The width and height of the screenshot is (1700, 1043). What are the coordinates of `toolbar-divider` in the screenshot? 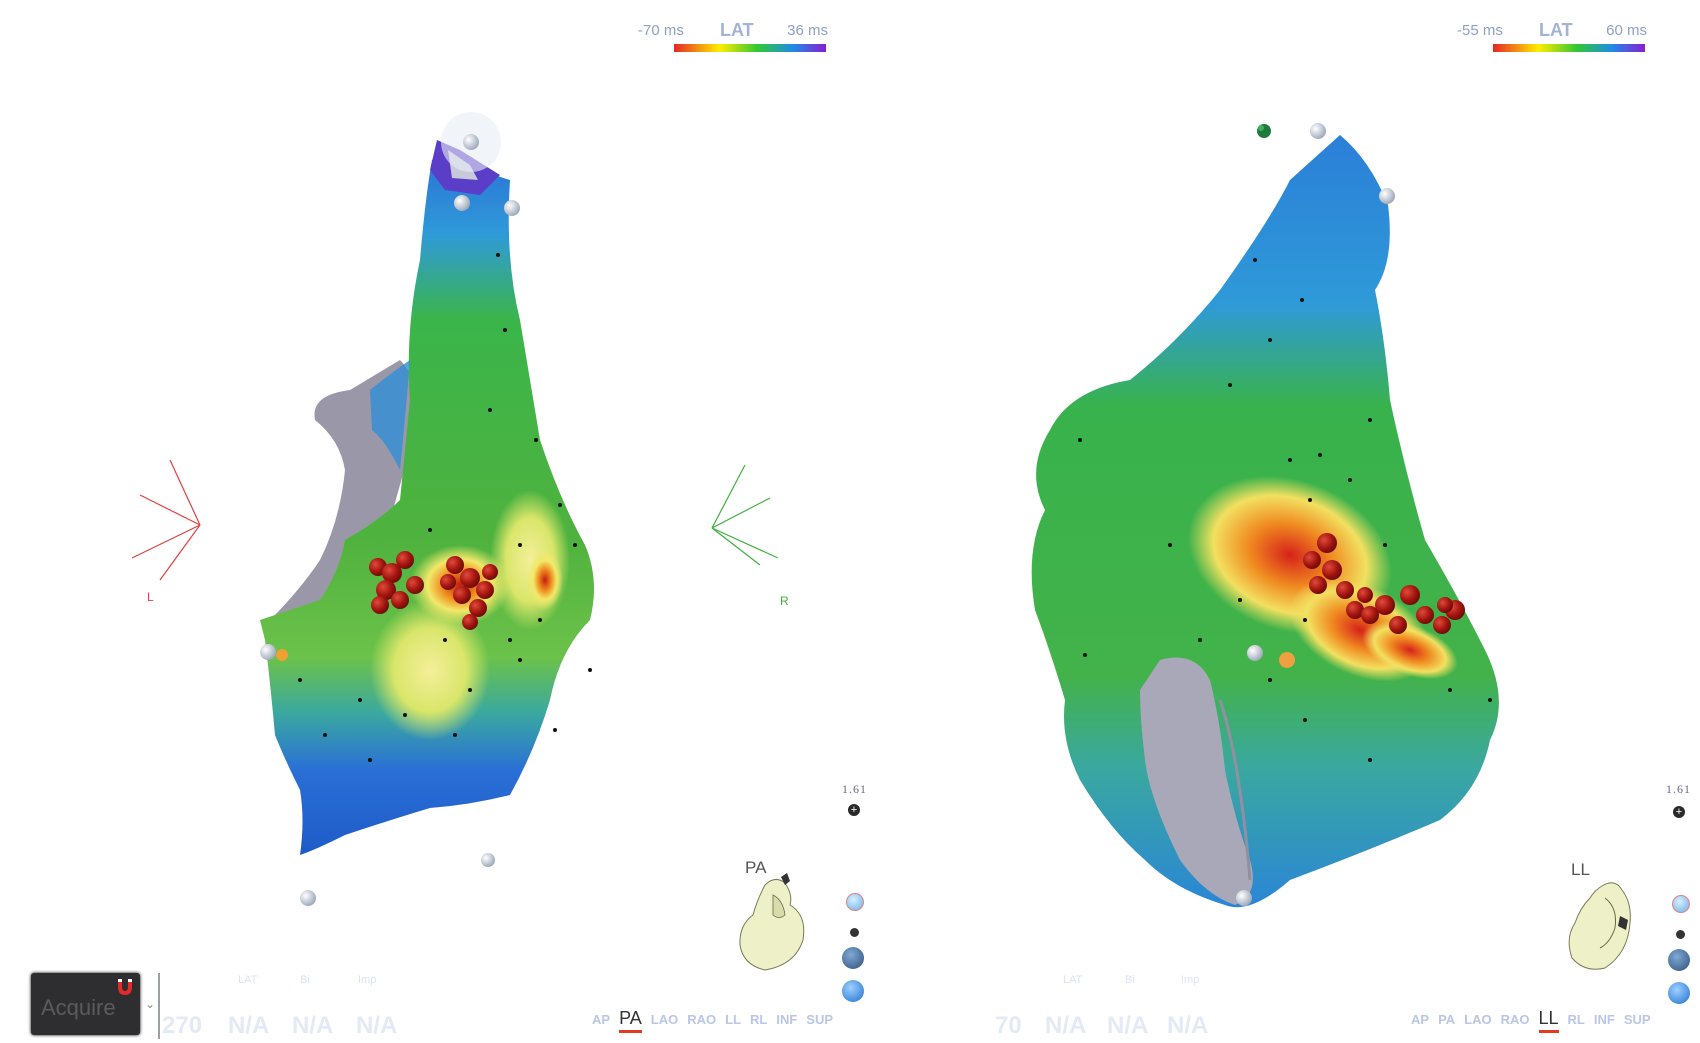 It's located at (159, 1006).